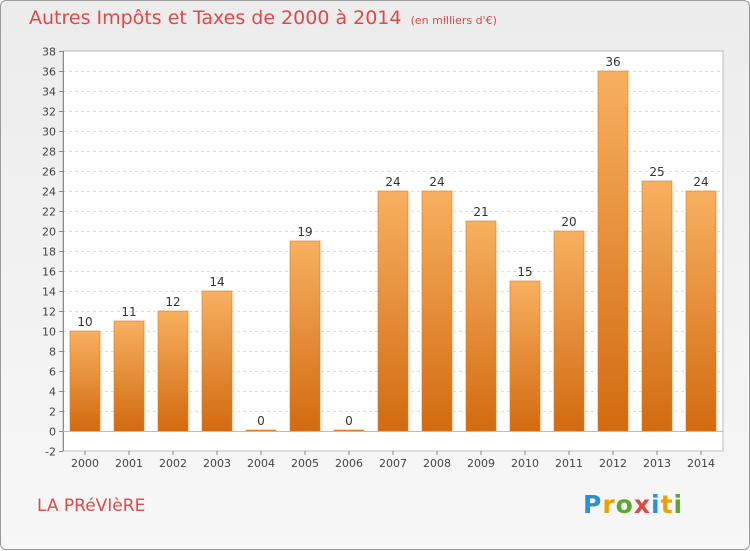  I want to click on data-label: 15, so click(524, 272).